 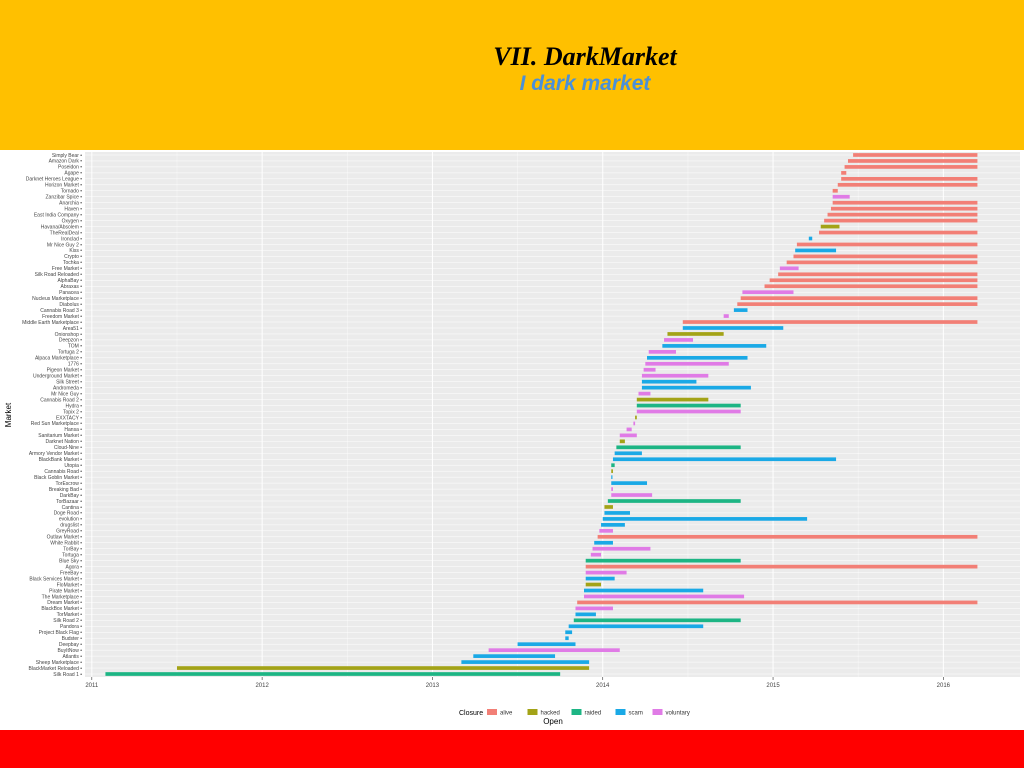 I want to click on market-label: Silk Road 1 •, so click(x=67, y=675).